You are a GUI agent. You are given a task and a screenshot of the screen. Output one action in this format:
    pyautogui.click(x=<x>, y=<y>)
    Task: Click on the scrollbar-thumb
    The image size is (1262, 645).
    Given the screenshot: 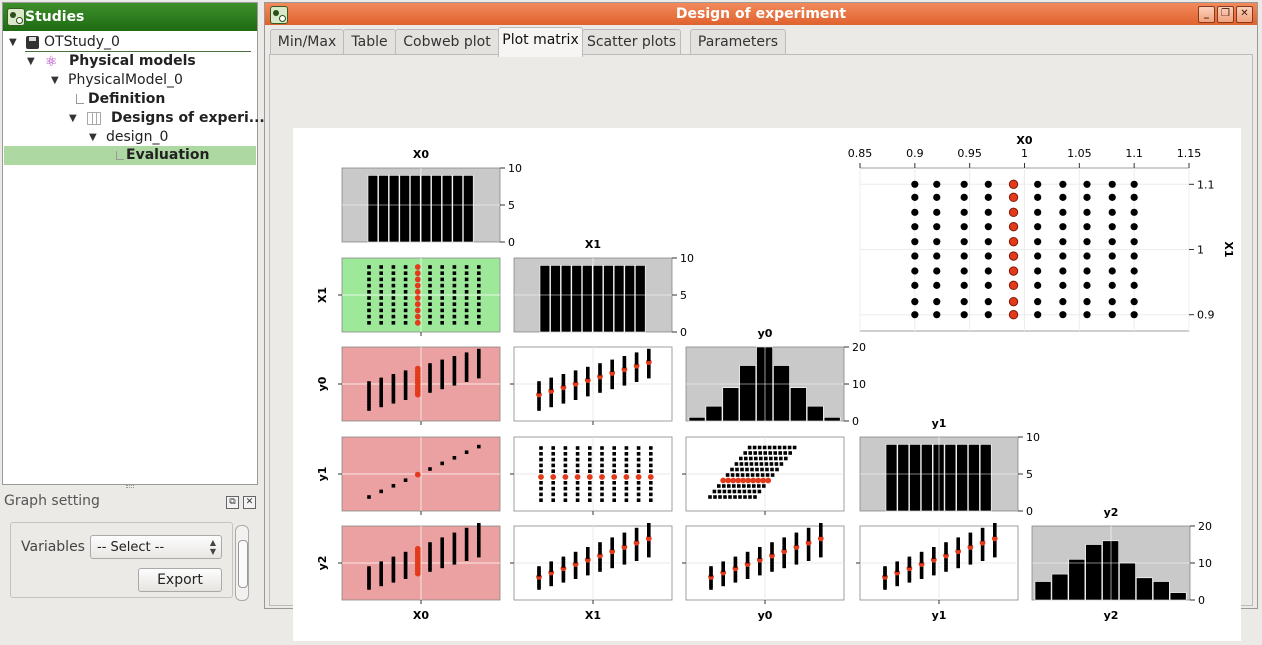 What is the action you would take?
    pyautogui.click(x=243, y=564)
    